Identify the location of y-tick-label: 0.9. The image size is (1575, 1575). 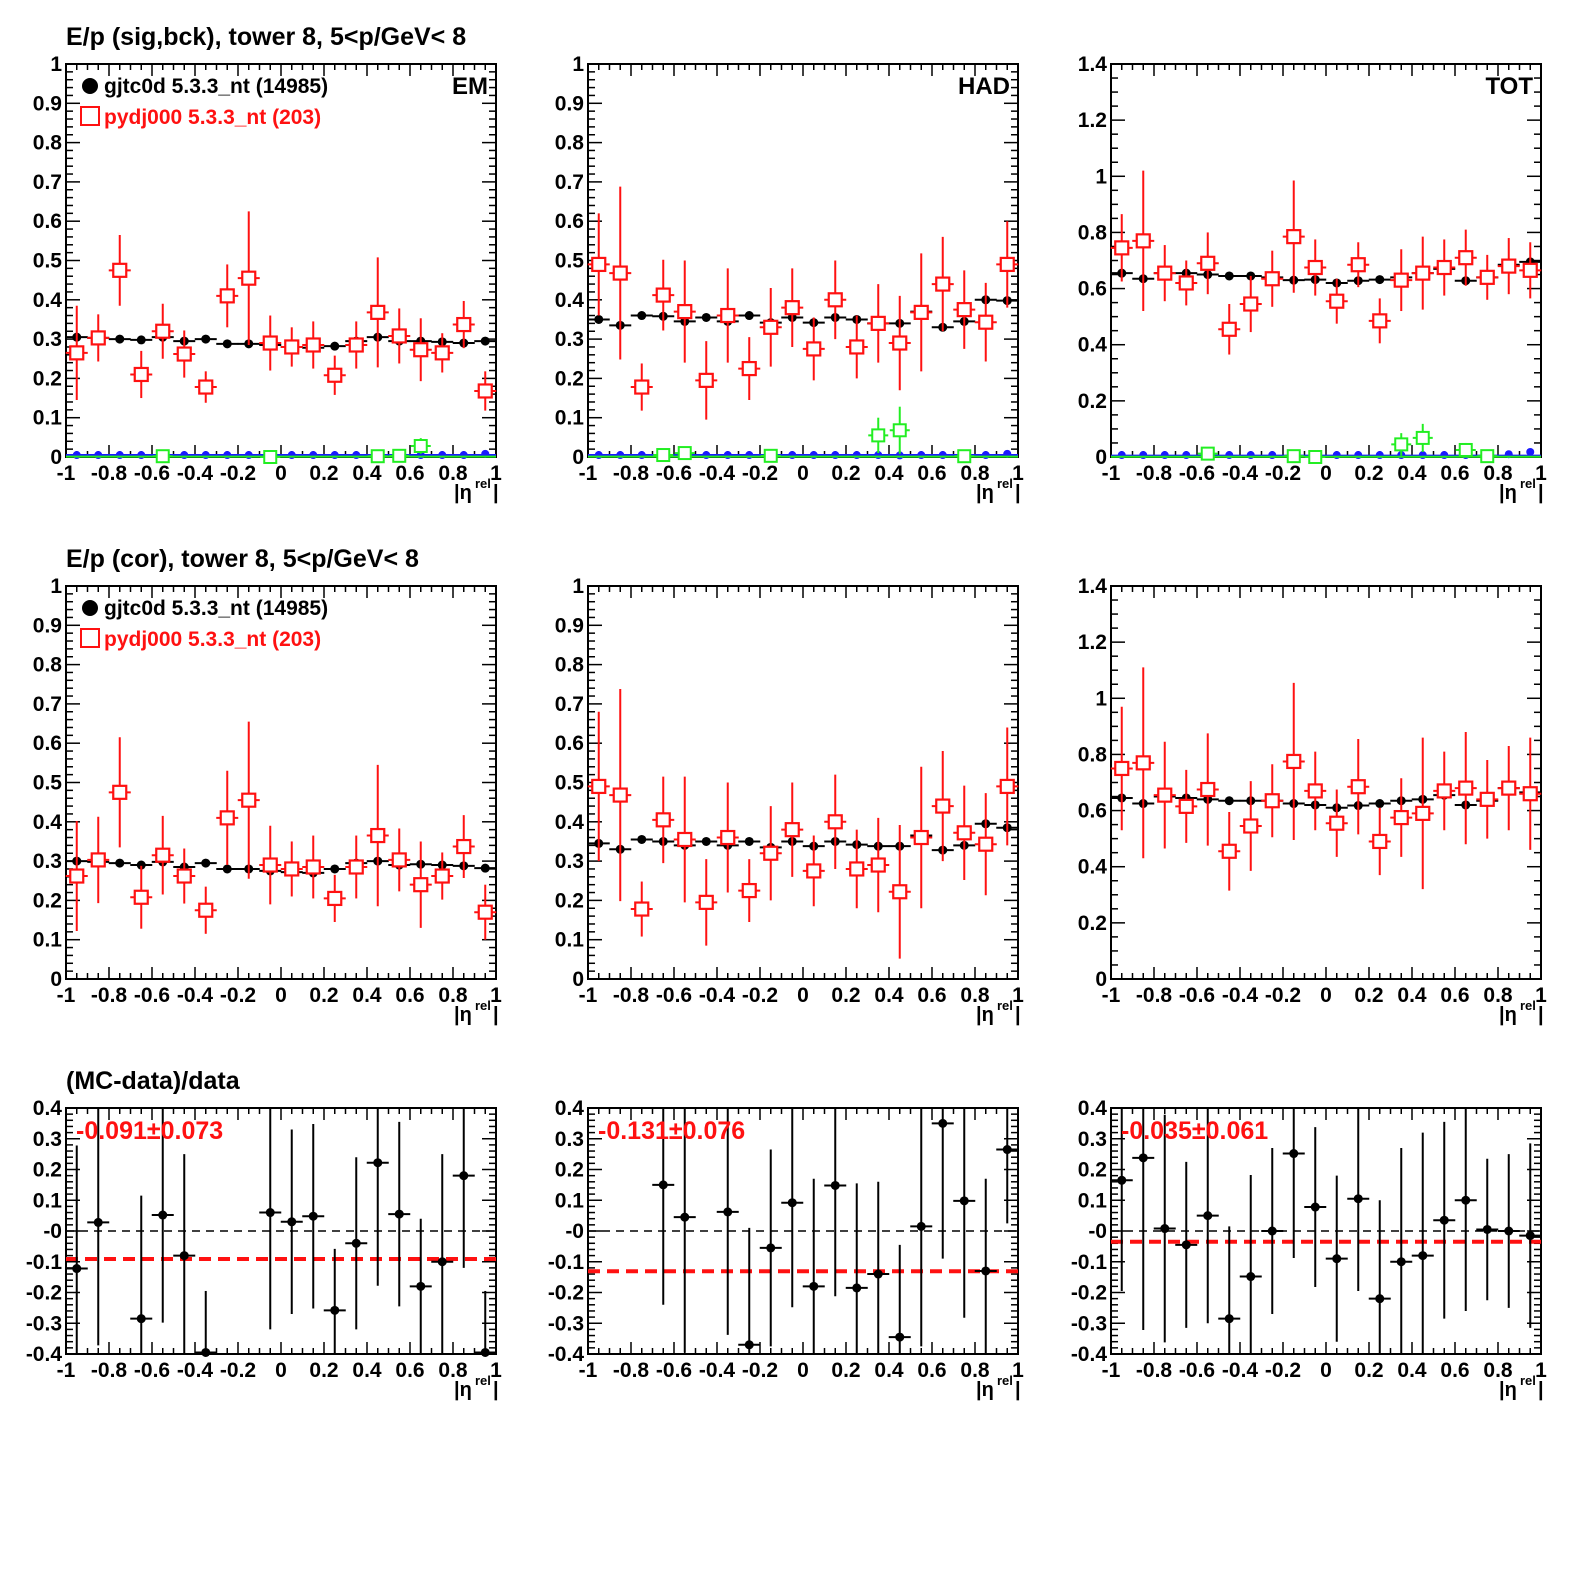
(569, 625).